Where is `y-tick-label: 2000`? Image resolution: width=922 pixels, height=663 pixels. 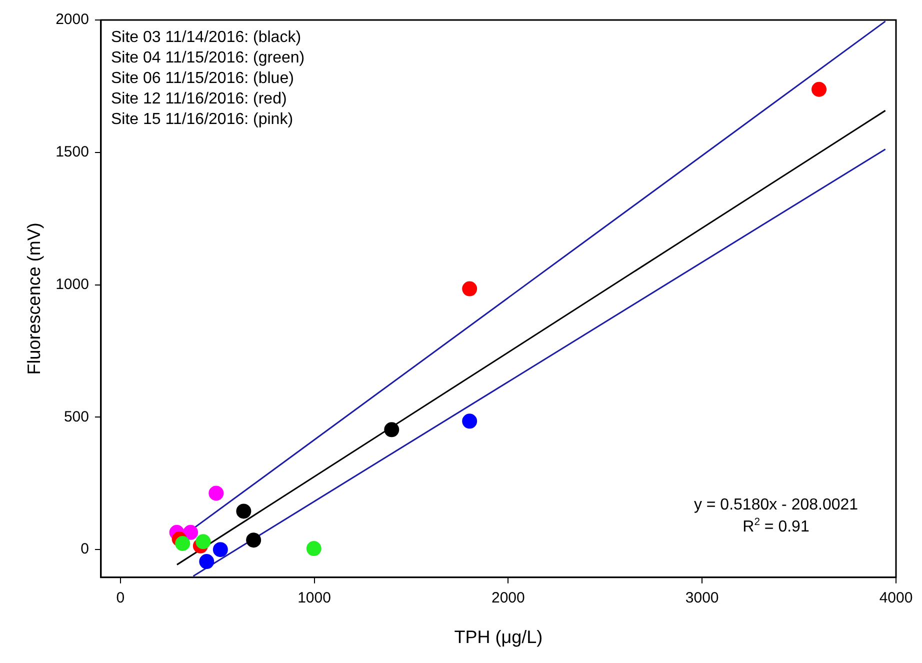
y-tick-label: 2000 is located at coordinates (72, 19).